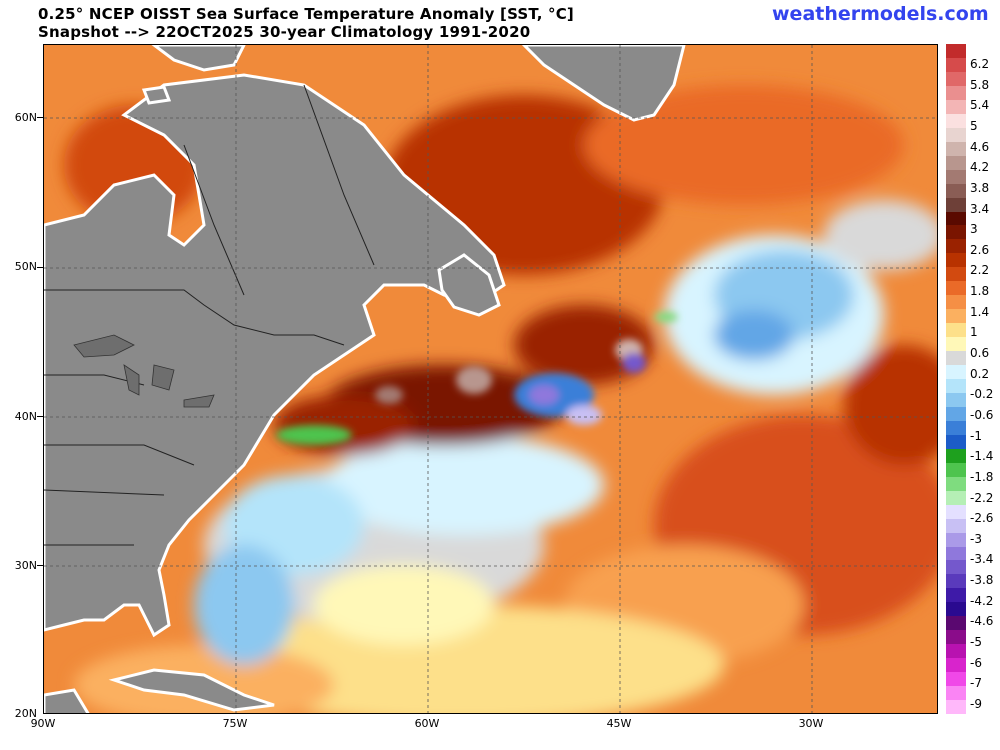 The image size is (1000, 750). I want to click on anomaly-cores, so click(477, 378).